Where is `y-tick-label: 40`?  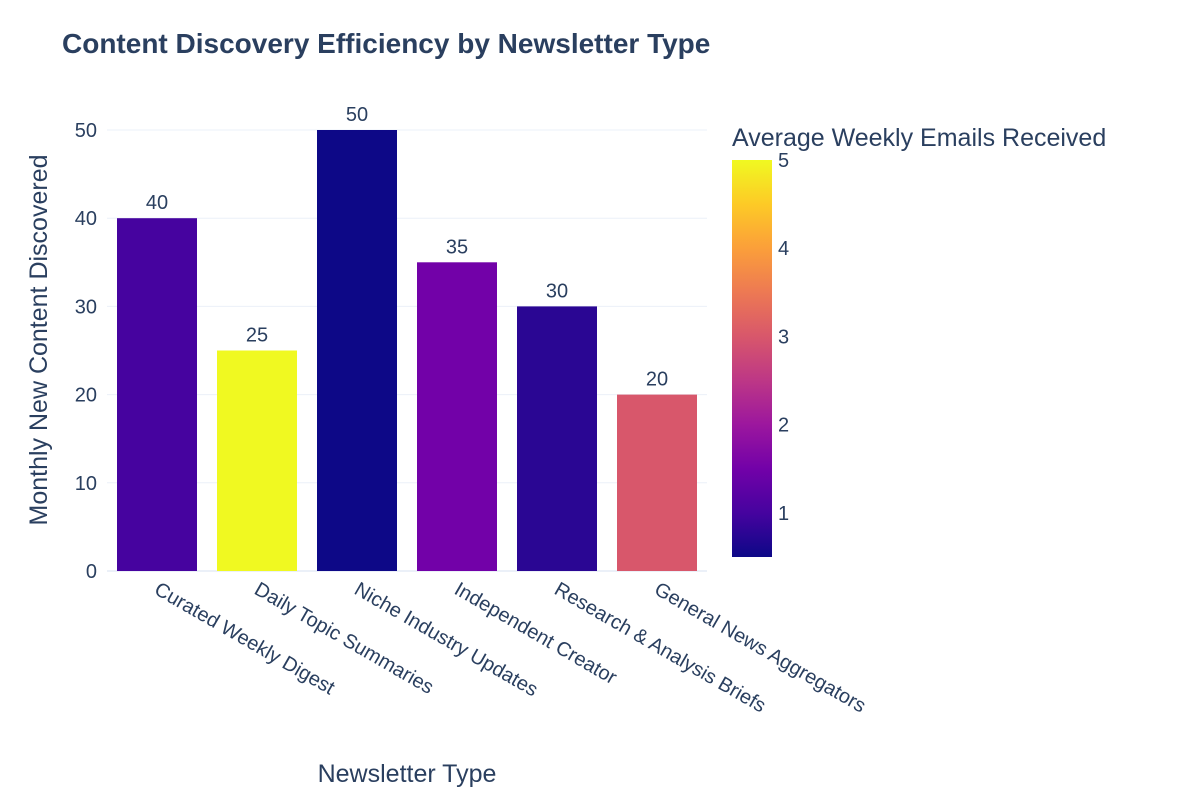
y-tick-label: 40 is located at coordinates (86, 219).